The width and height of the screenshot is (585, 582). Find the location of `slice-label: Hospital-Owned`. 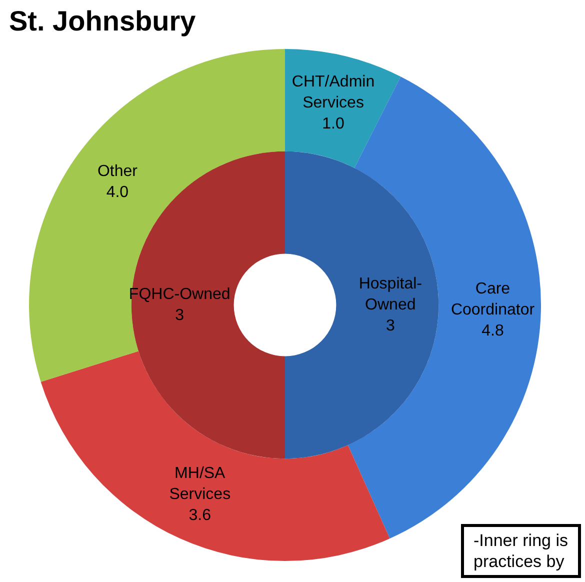

slice-label: Hospital-Owned is located at coordinates (390, 295).